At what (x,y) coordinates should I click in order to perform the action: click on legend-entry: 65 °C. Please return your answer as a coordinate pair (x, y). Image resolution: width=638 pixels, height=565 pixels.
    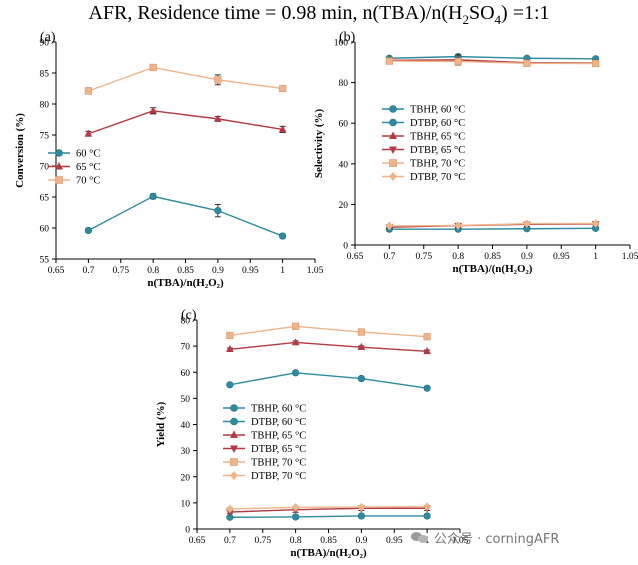
    Looking at the image, I should click on (74, 167).